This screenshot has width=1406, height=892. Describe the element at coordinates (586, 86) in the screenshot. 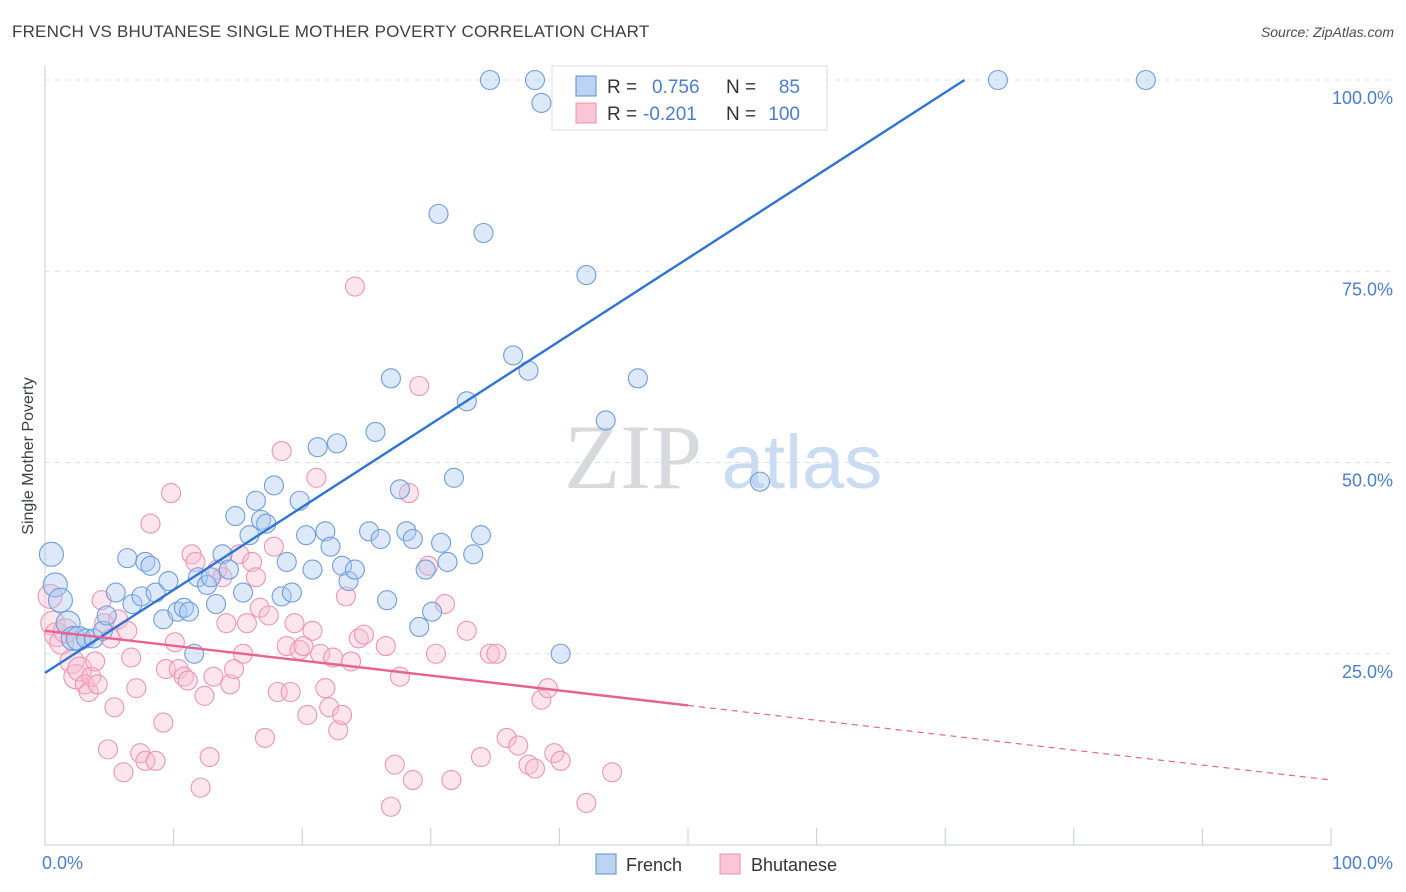

I see `french-swatch` at that location.